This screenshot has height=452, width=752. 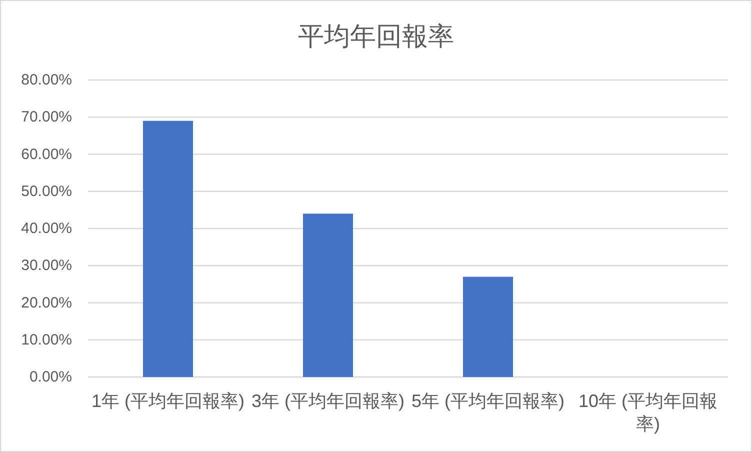 I want to click on y-tick-label: 30.00%, so click(x=46, y=265).